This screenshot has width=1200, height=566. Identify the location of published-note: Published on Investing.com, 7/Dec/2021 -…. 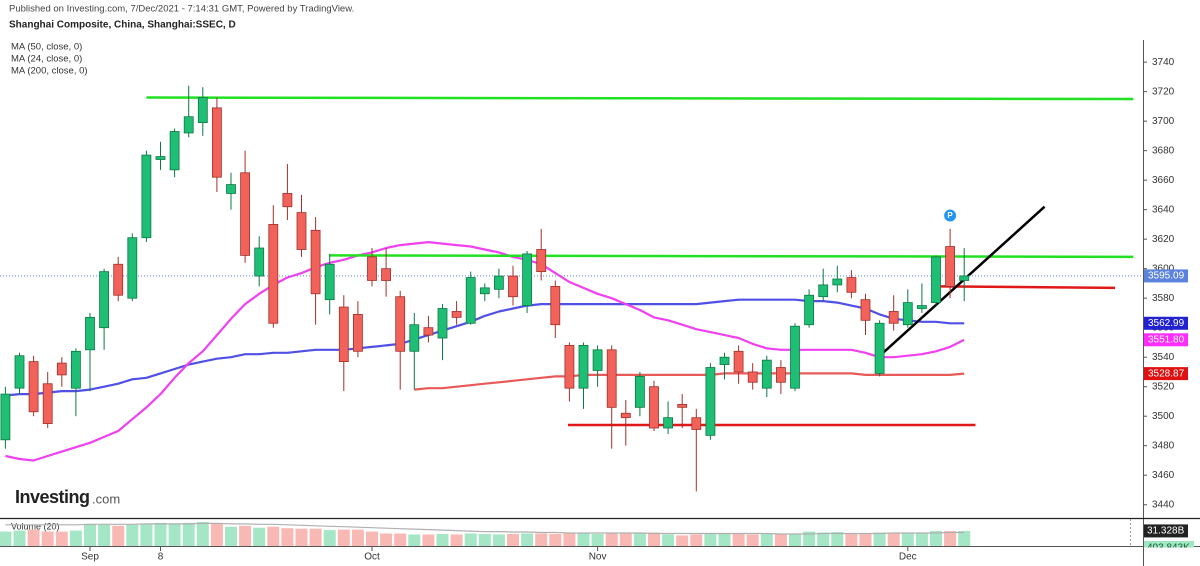
(181, 9).